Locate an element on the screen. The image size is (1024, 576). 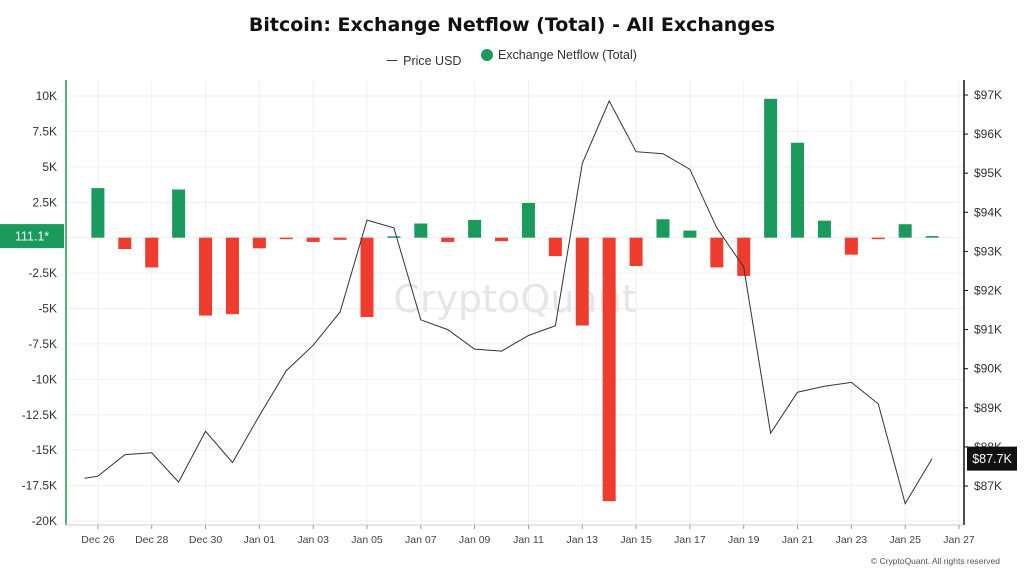
right-tick-label: $93K is located at coordinates (988, 251).